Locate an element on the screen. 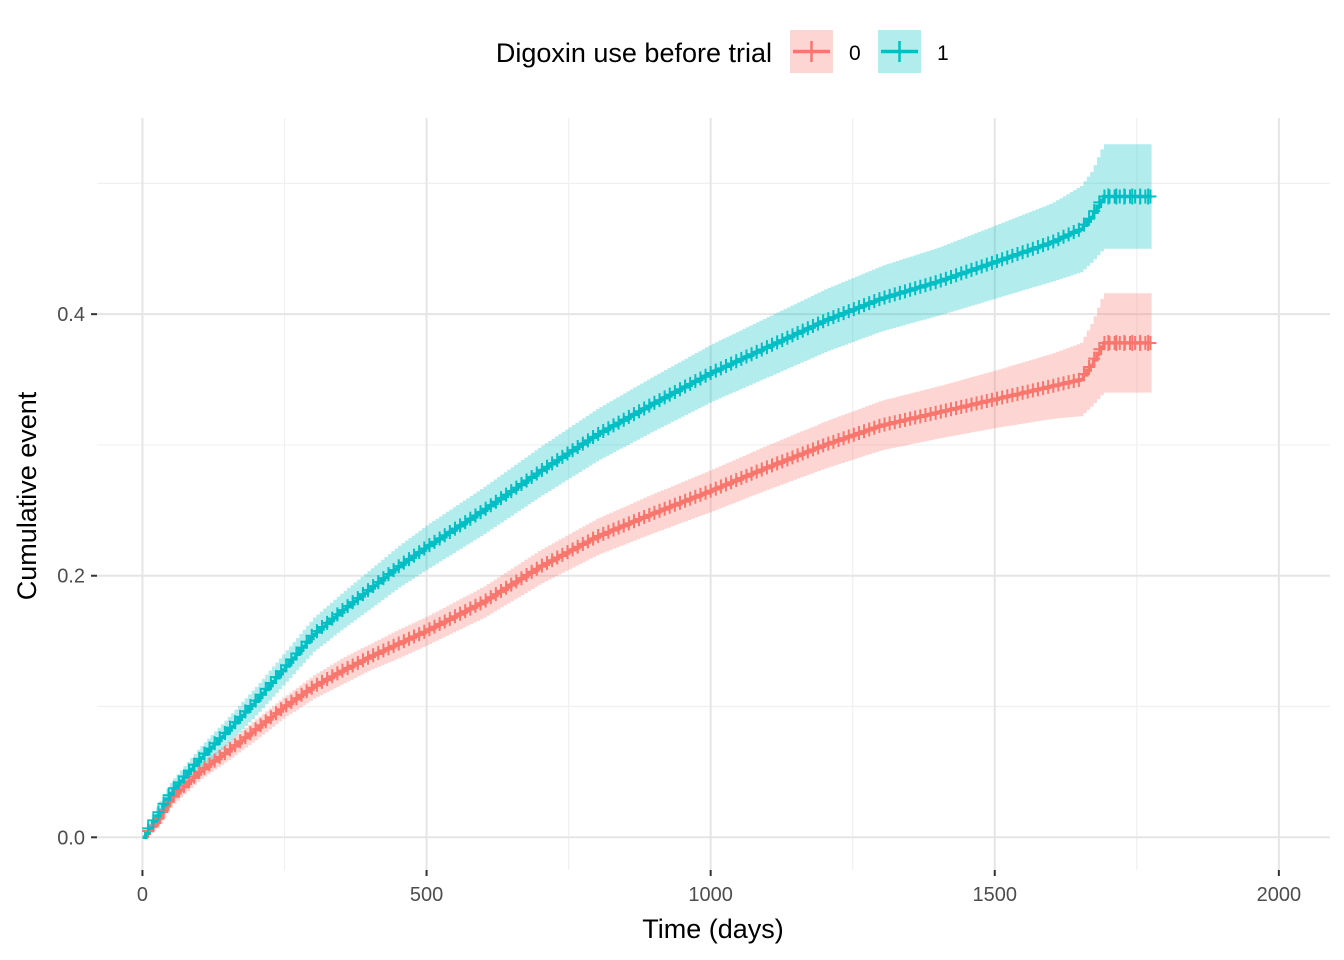 Image resolution: width=1344 pixels, height=960 pixels. y-axis-ticks: 0.0 0.2 0.4 is located at coordinates (77, 576).